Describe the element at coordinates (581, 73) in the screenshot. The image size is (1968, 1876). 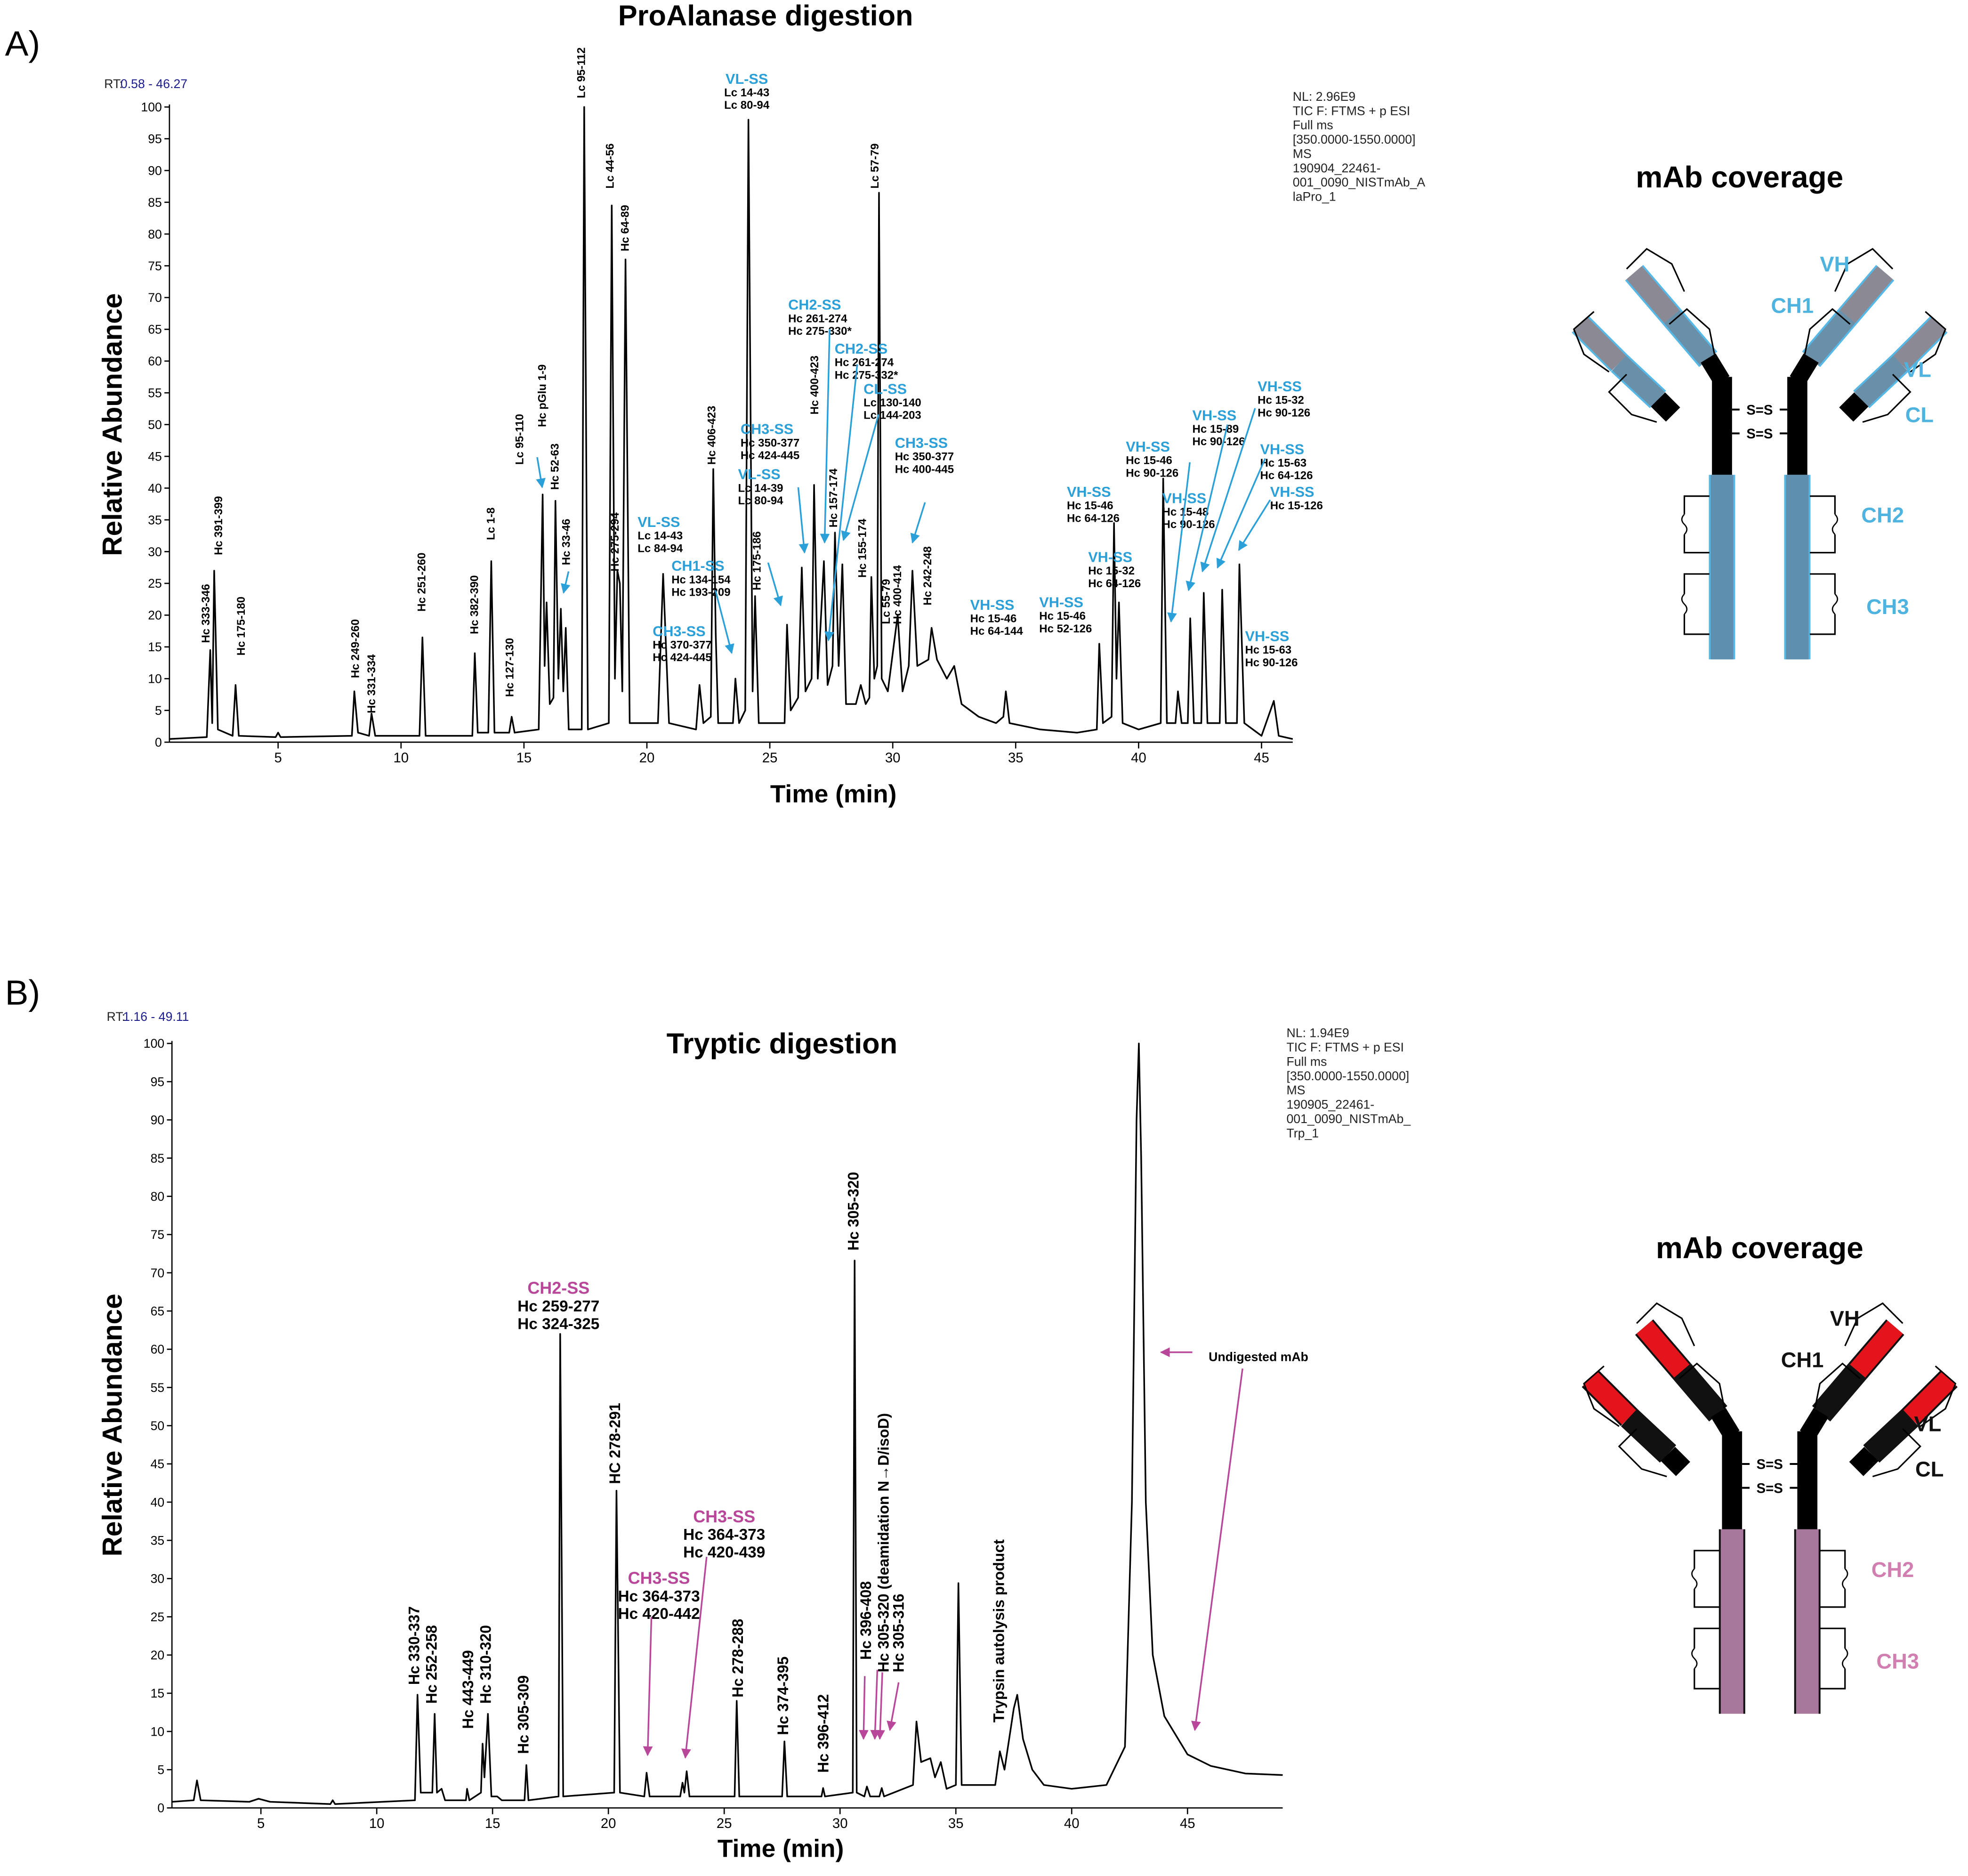
I see `peak-label: Lc 95-112` at that location.